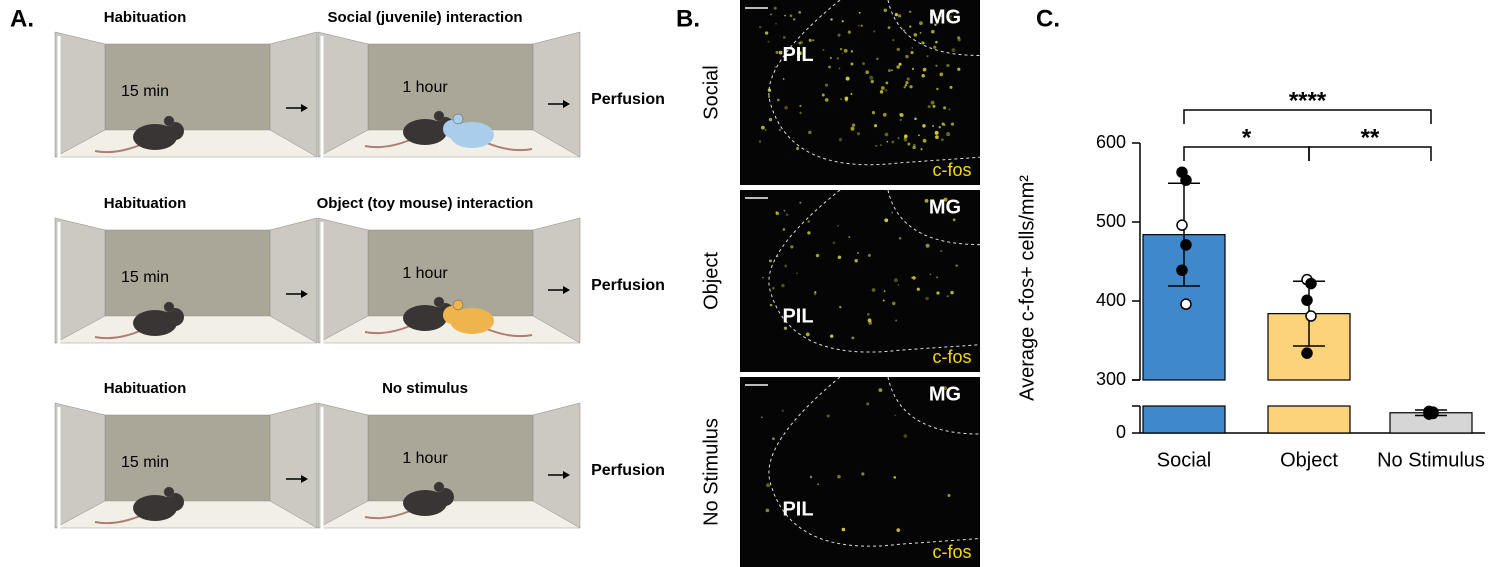 Image resolution: width=1500 pixels, height=567 pixels. Describe the element at coordinates (425, 388) in the screenshot. I see `step-title: No stimulus` at that location.